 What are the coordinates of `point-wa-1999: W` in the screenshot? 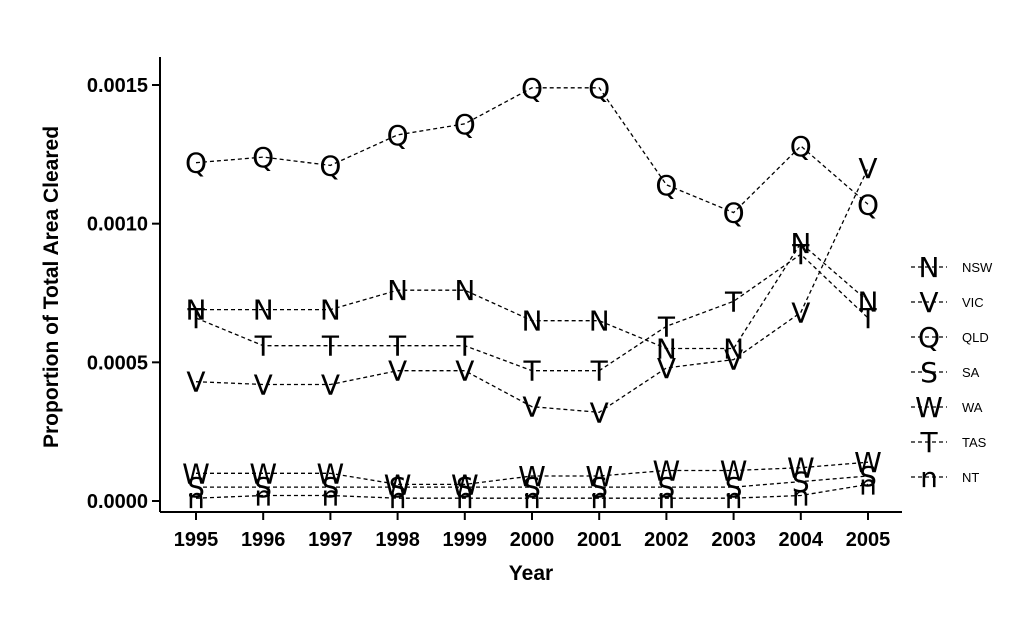 It's located at (465, 484).